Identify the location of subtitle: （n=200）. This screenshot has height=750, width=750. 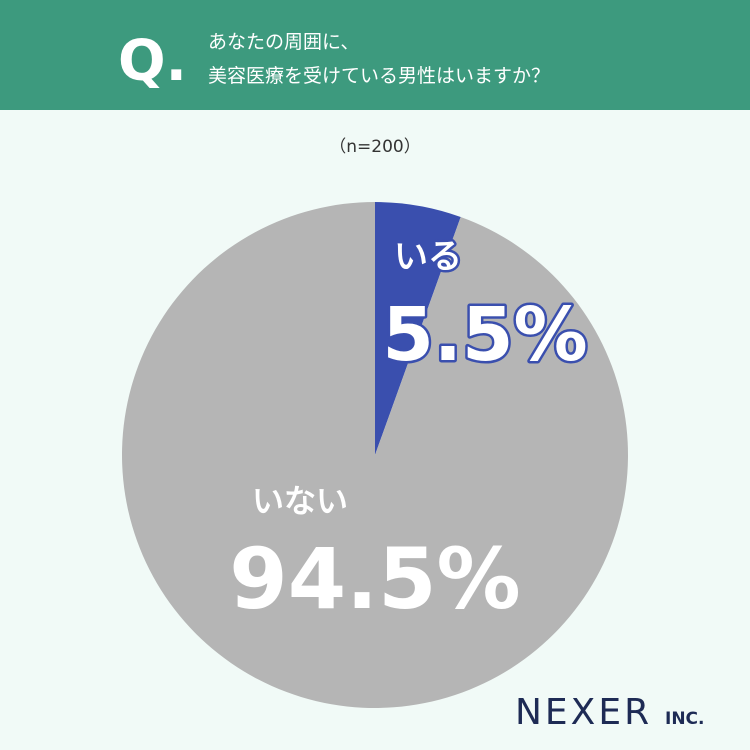
(374, 147).